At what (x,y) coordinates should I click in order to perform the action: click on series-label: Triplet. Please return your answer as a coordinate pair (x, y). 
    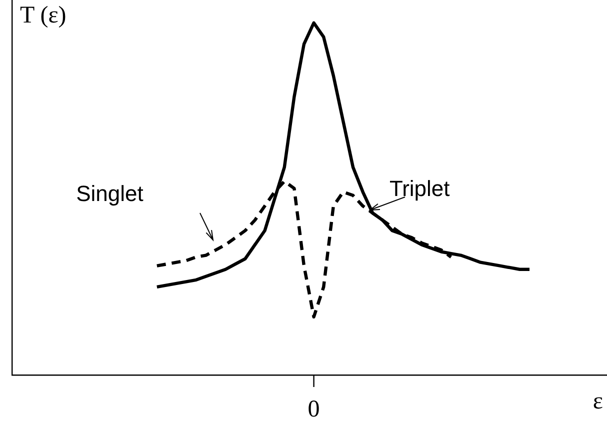
    Looking at the image, I should click on (419, 189).